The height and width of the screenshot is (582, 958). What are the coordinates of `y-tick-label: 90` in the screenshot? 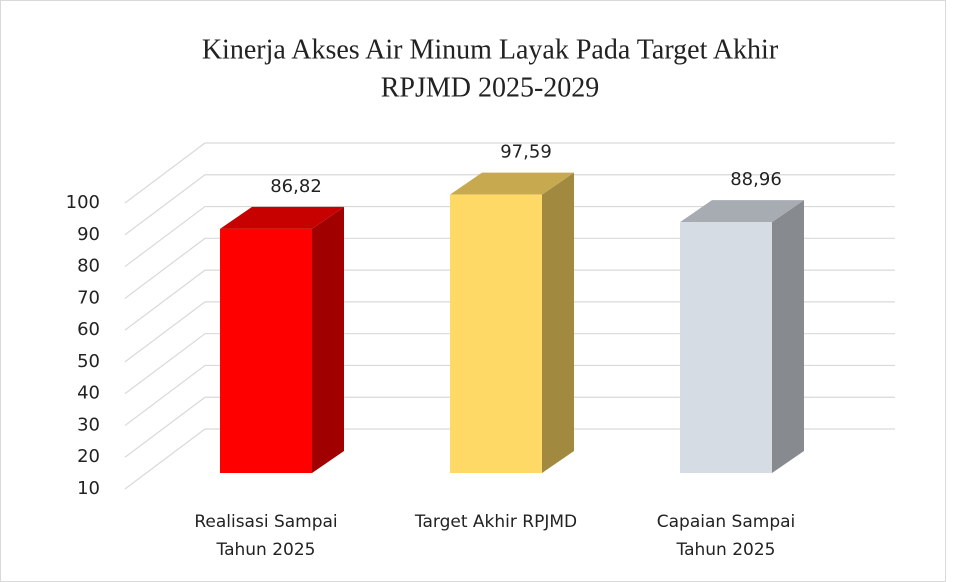 It's located at (88, 234).